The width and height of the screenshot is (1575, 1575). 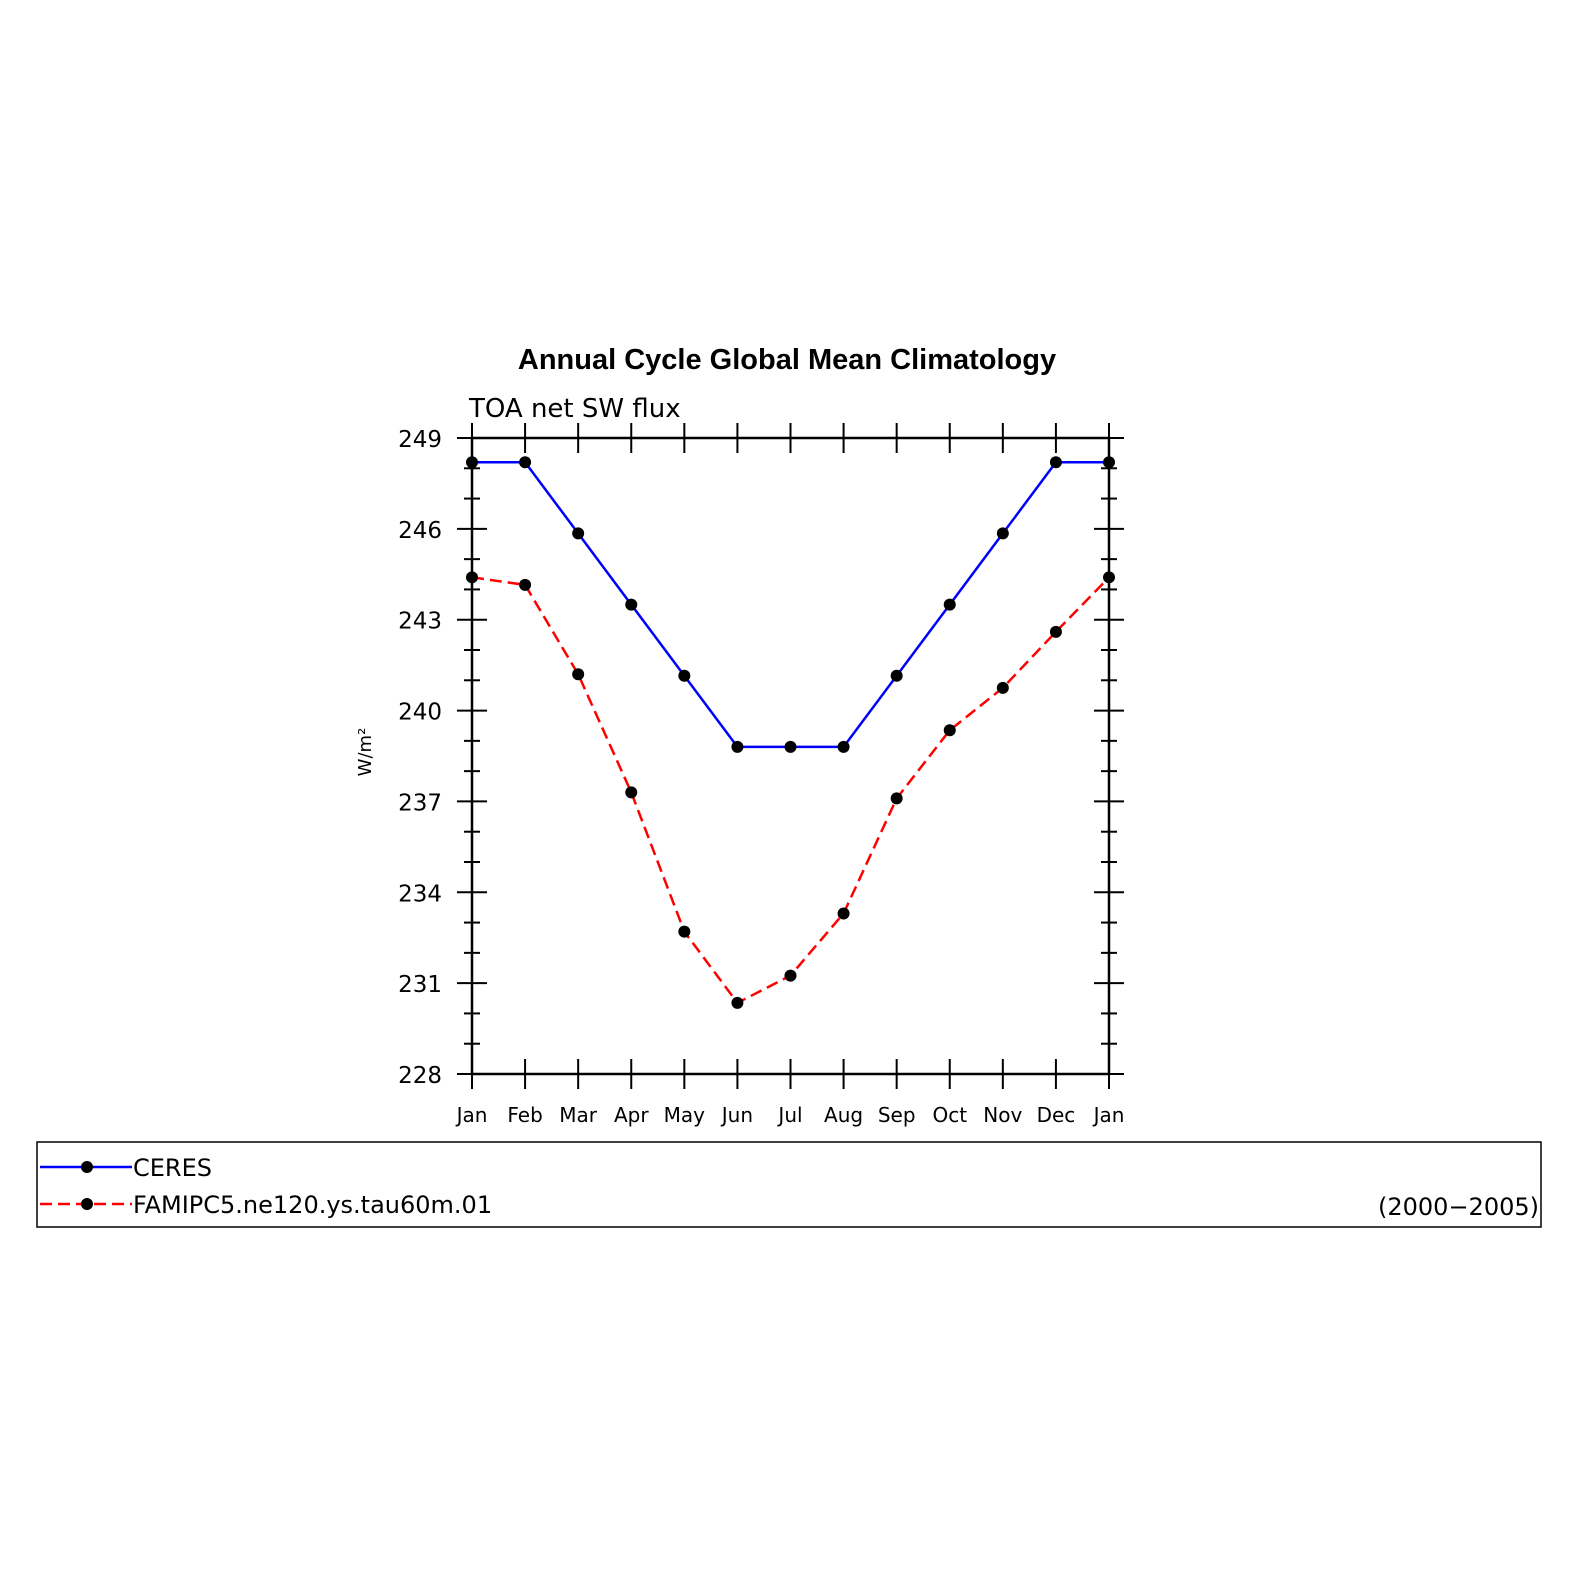 What do you see at coordinates (266, 1186) in the screenshot?
I see `legend: CERES FAMIPC5.ne120.ys.tau60m.01` at bounding box center [266, 1186].